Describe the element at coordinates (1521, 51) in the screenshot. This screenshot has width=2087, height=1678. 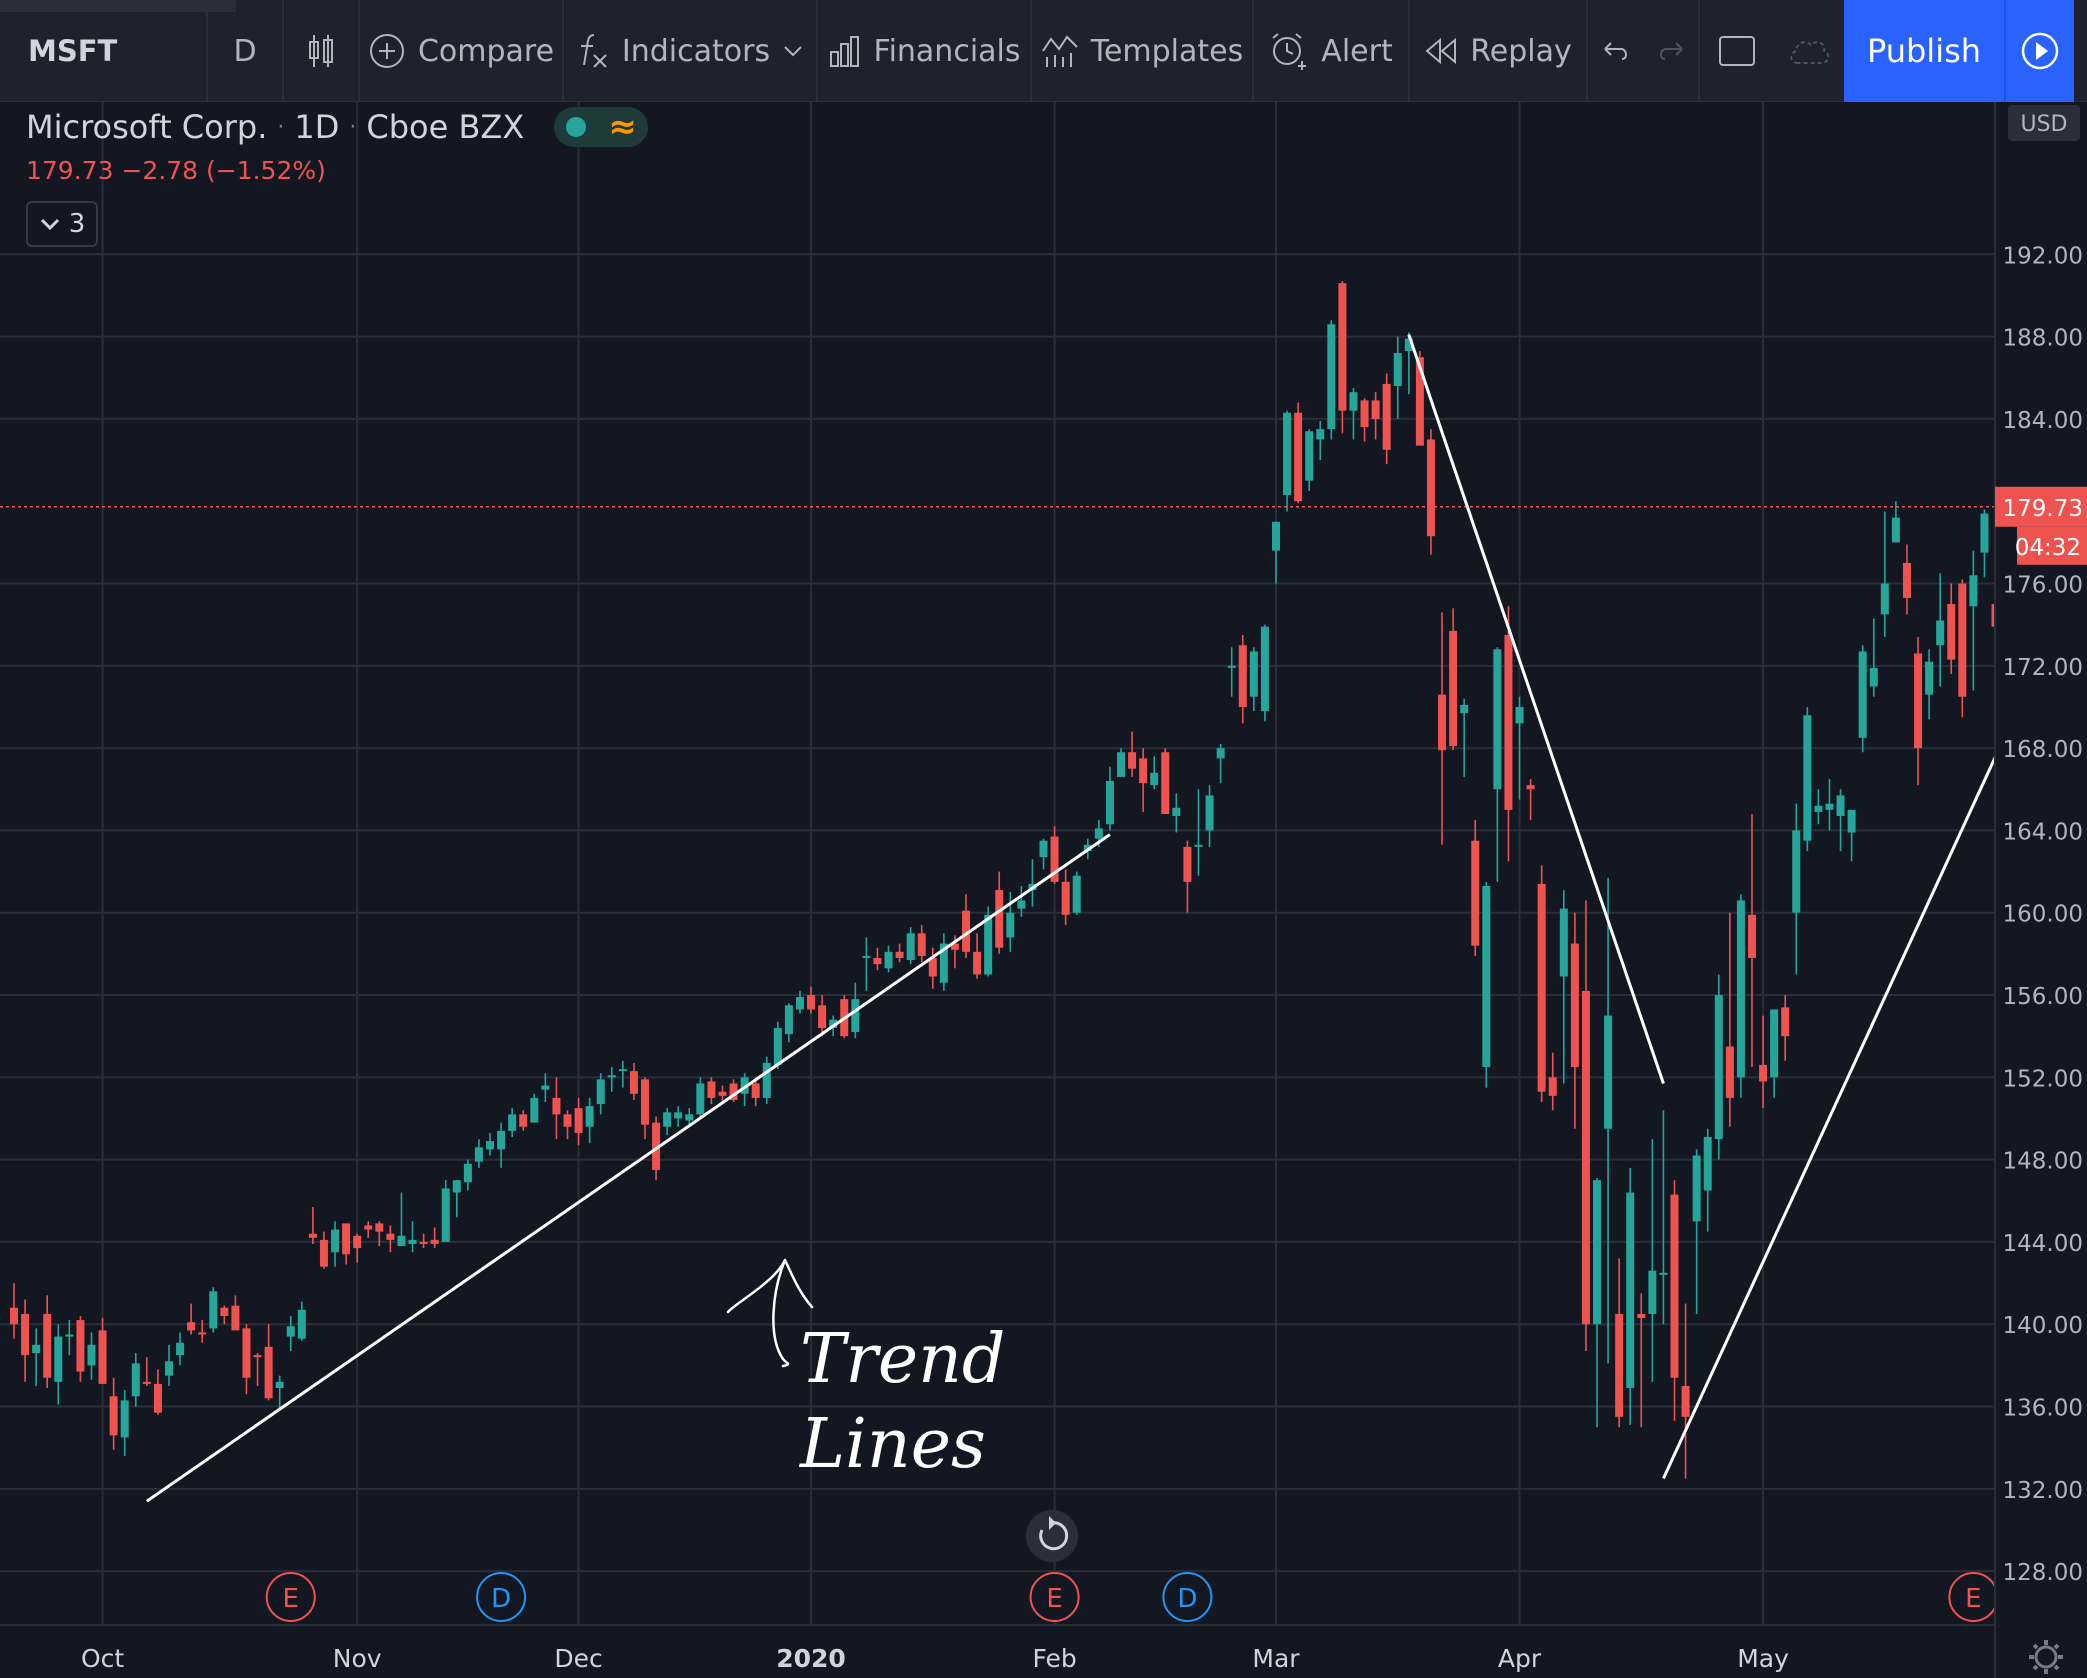
I see `replay-label: Replay` at that location.